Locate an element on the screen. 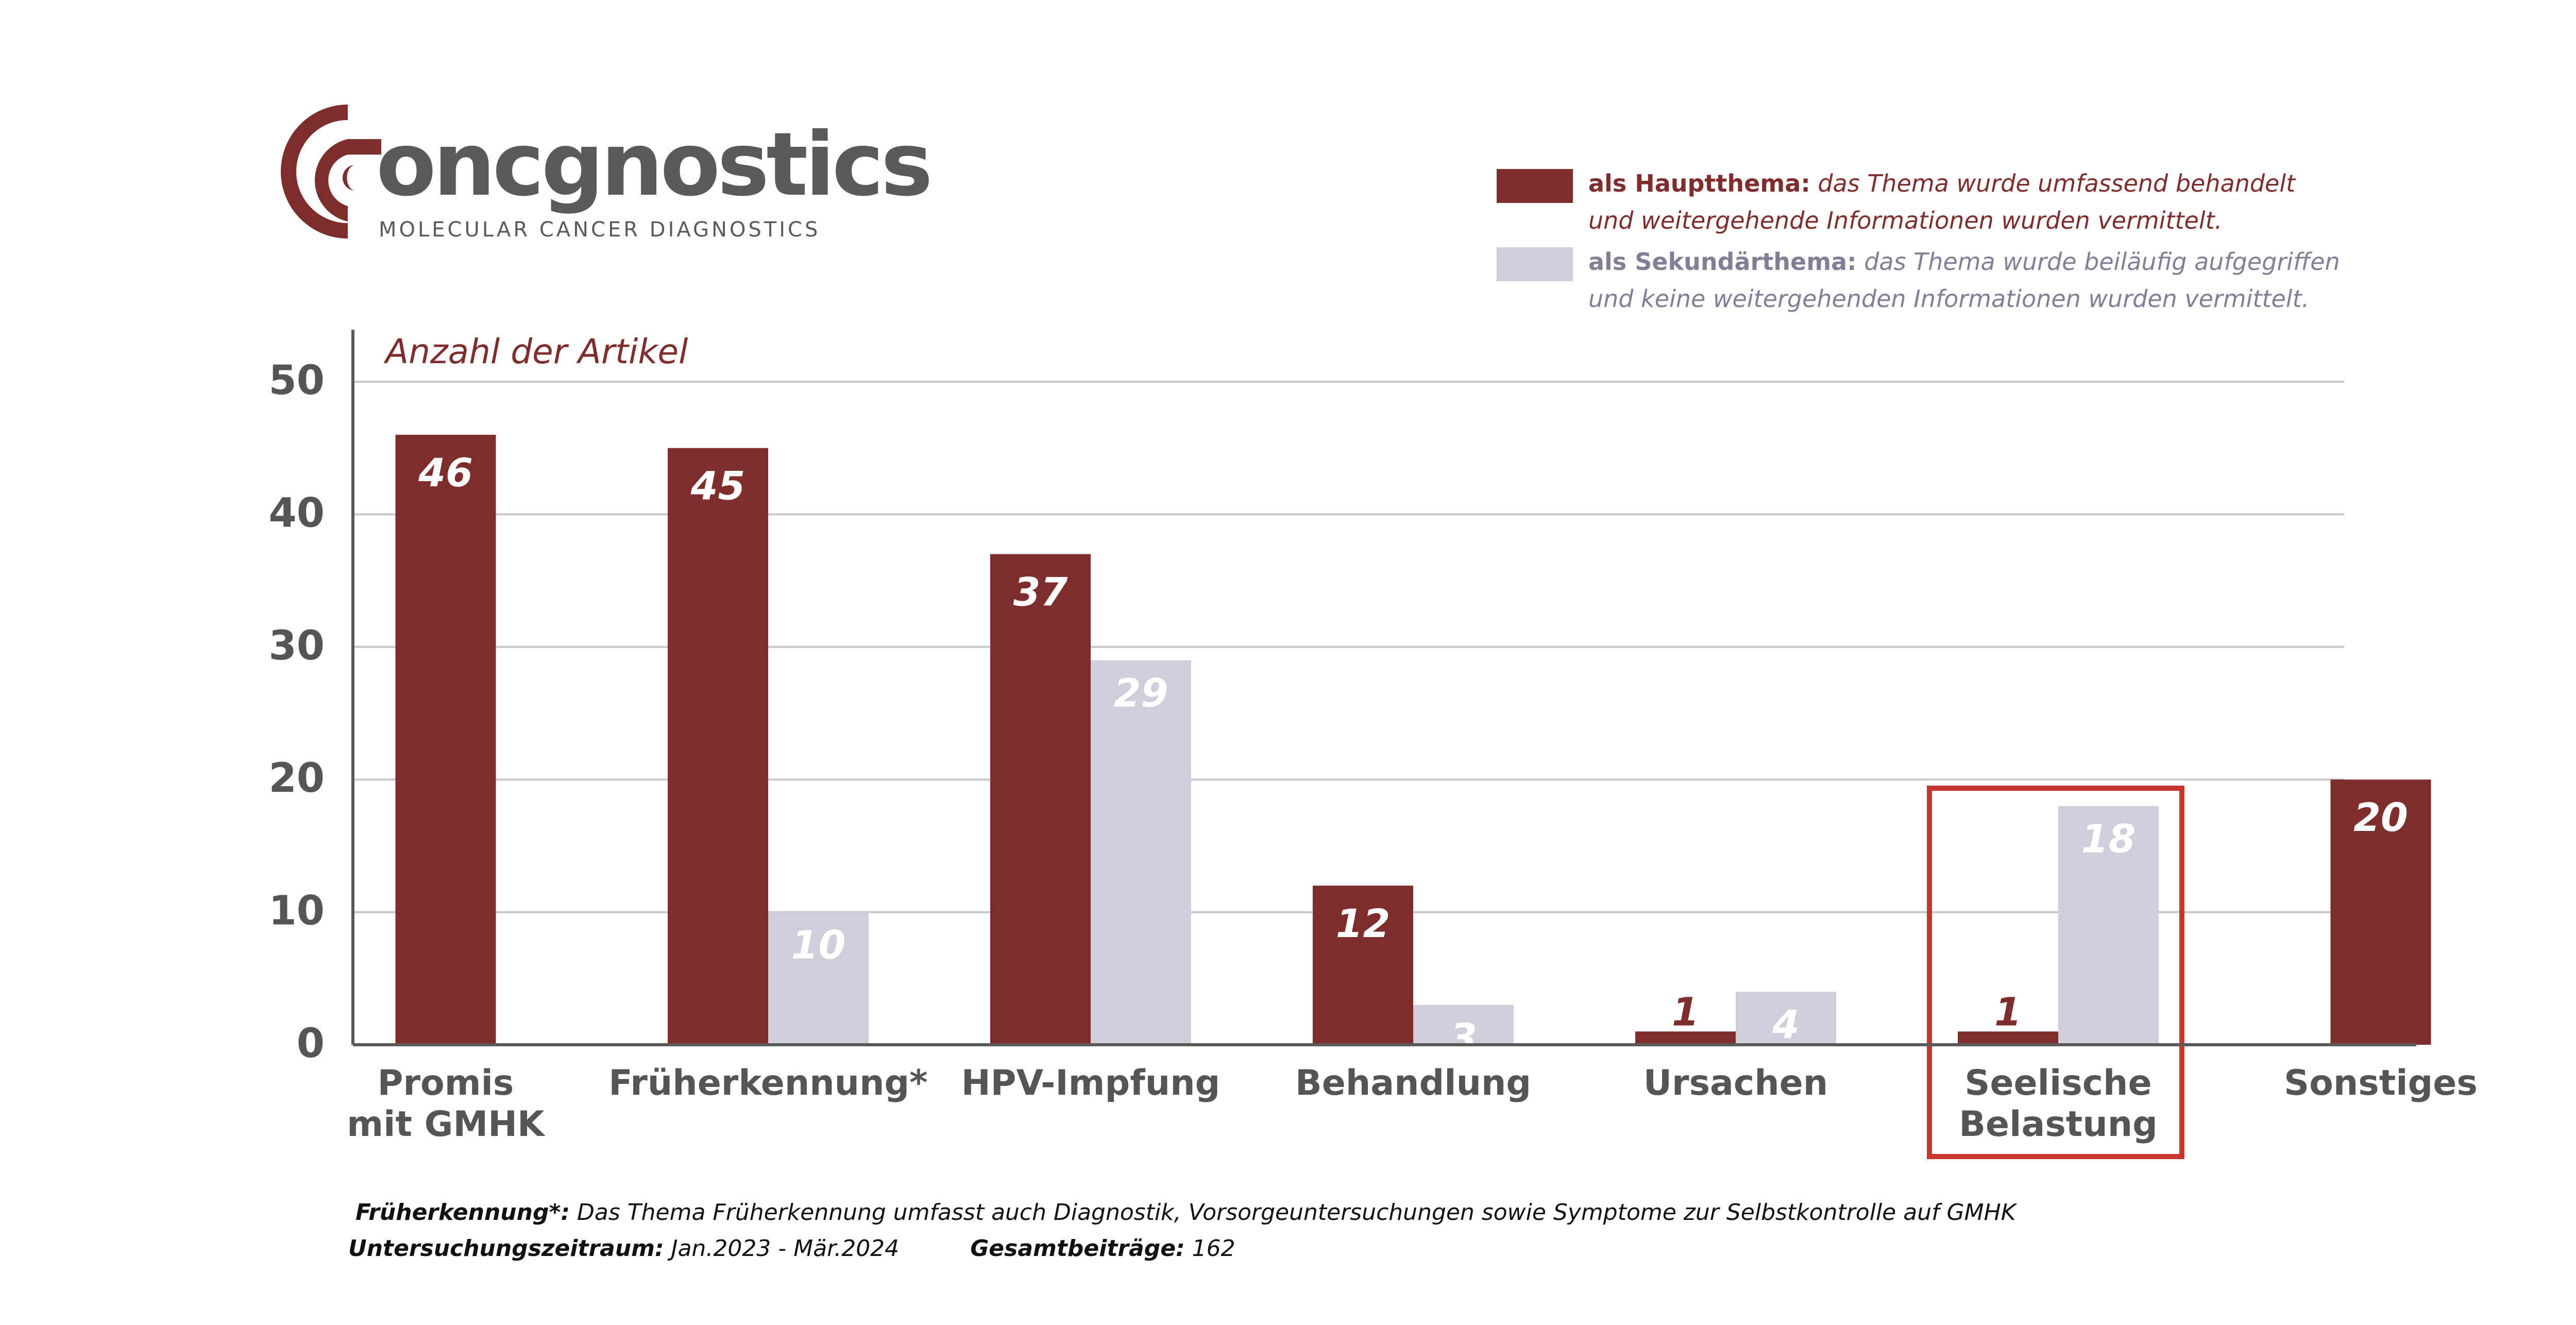 The width and height of the screenshot is (2576, 1325). highlight-box is located at coordinates (2055, 972).